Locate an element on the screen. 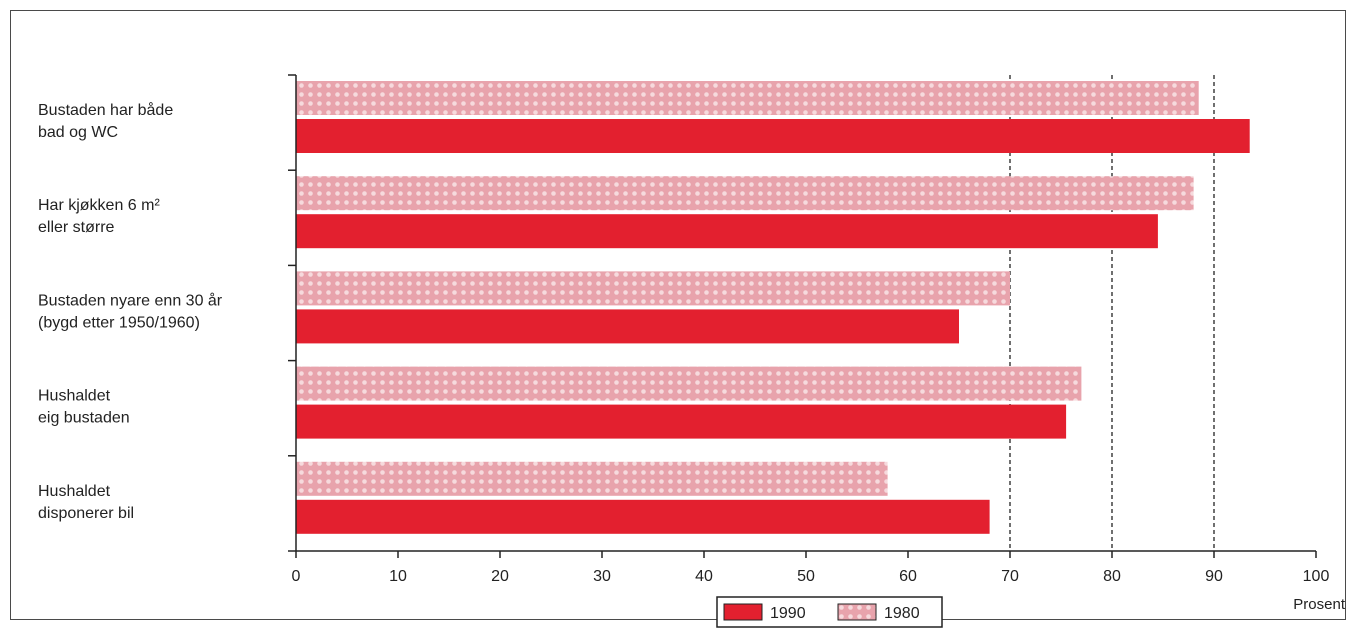 The width and height of the screenshot is (1360, 640). x-tick-label-20: 20 is located at coordinates (500, 576).